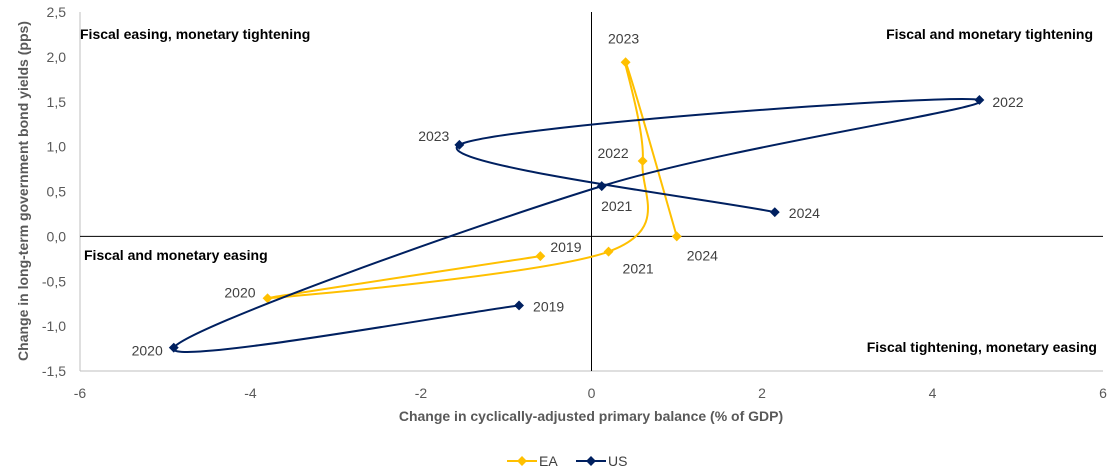 This screenshot has height=474, width=1119. Describe the element at coordinates (989, 34) in the screenshot. I see `quadrant-label-top-right: Fiscal and monetary tightening` at that location.